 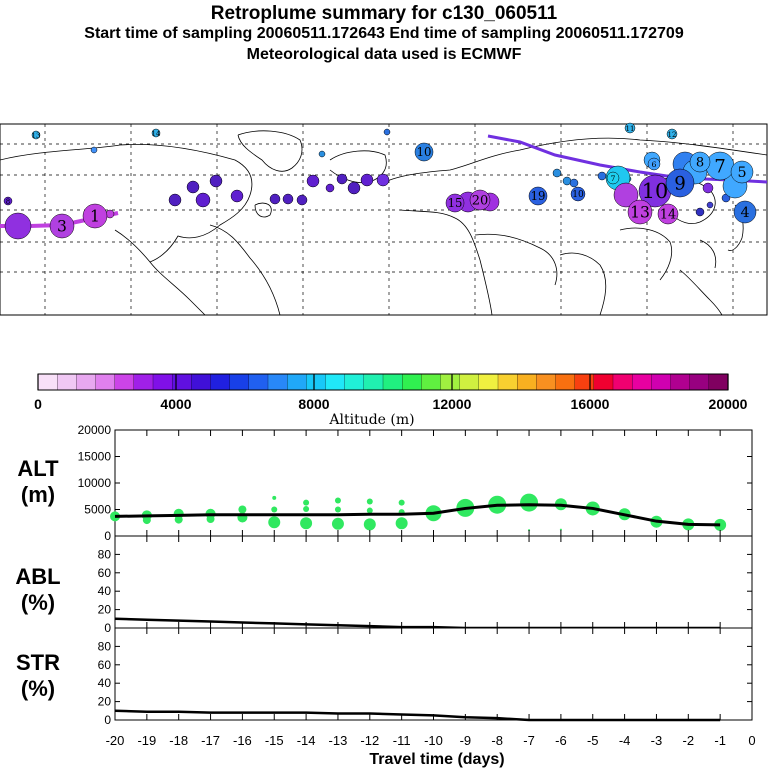 What do you see at coordinates (384, 13) in the screenshot?
I see `figure-title: Retroplume summary for c130_060511` at bounding box center [384, 13].